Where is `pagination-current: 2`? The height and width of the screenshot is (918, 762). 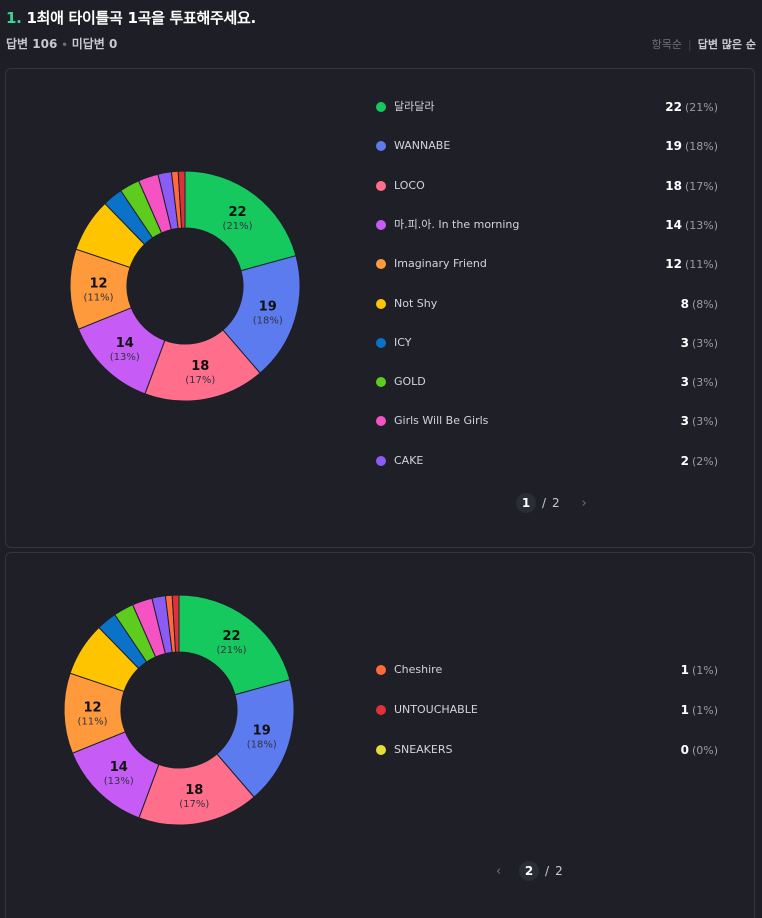
pagination-current: 2 is located at coordinates (529, 871).